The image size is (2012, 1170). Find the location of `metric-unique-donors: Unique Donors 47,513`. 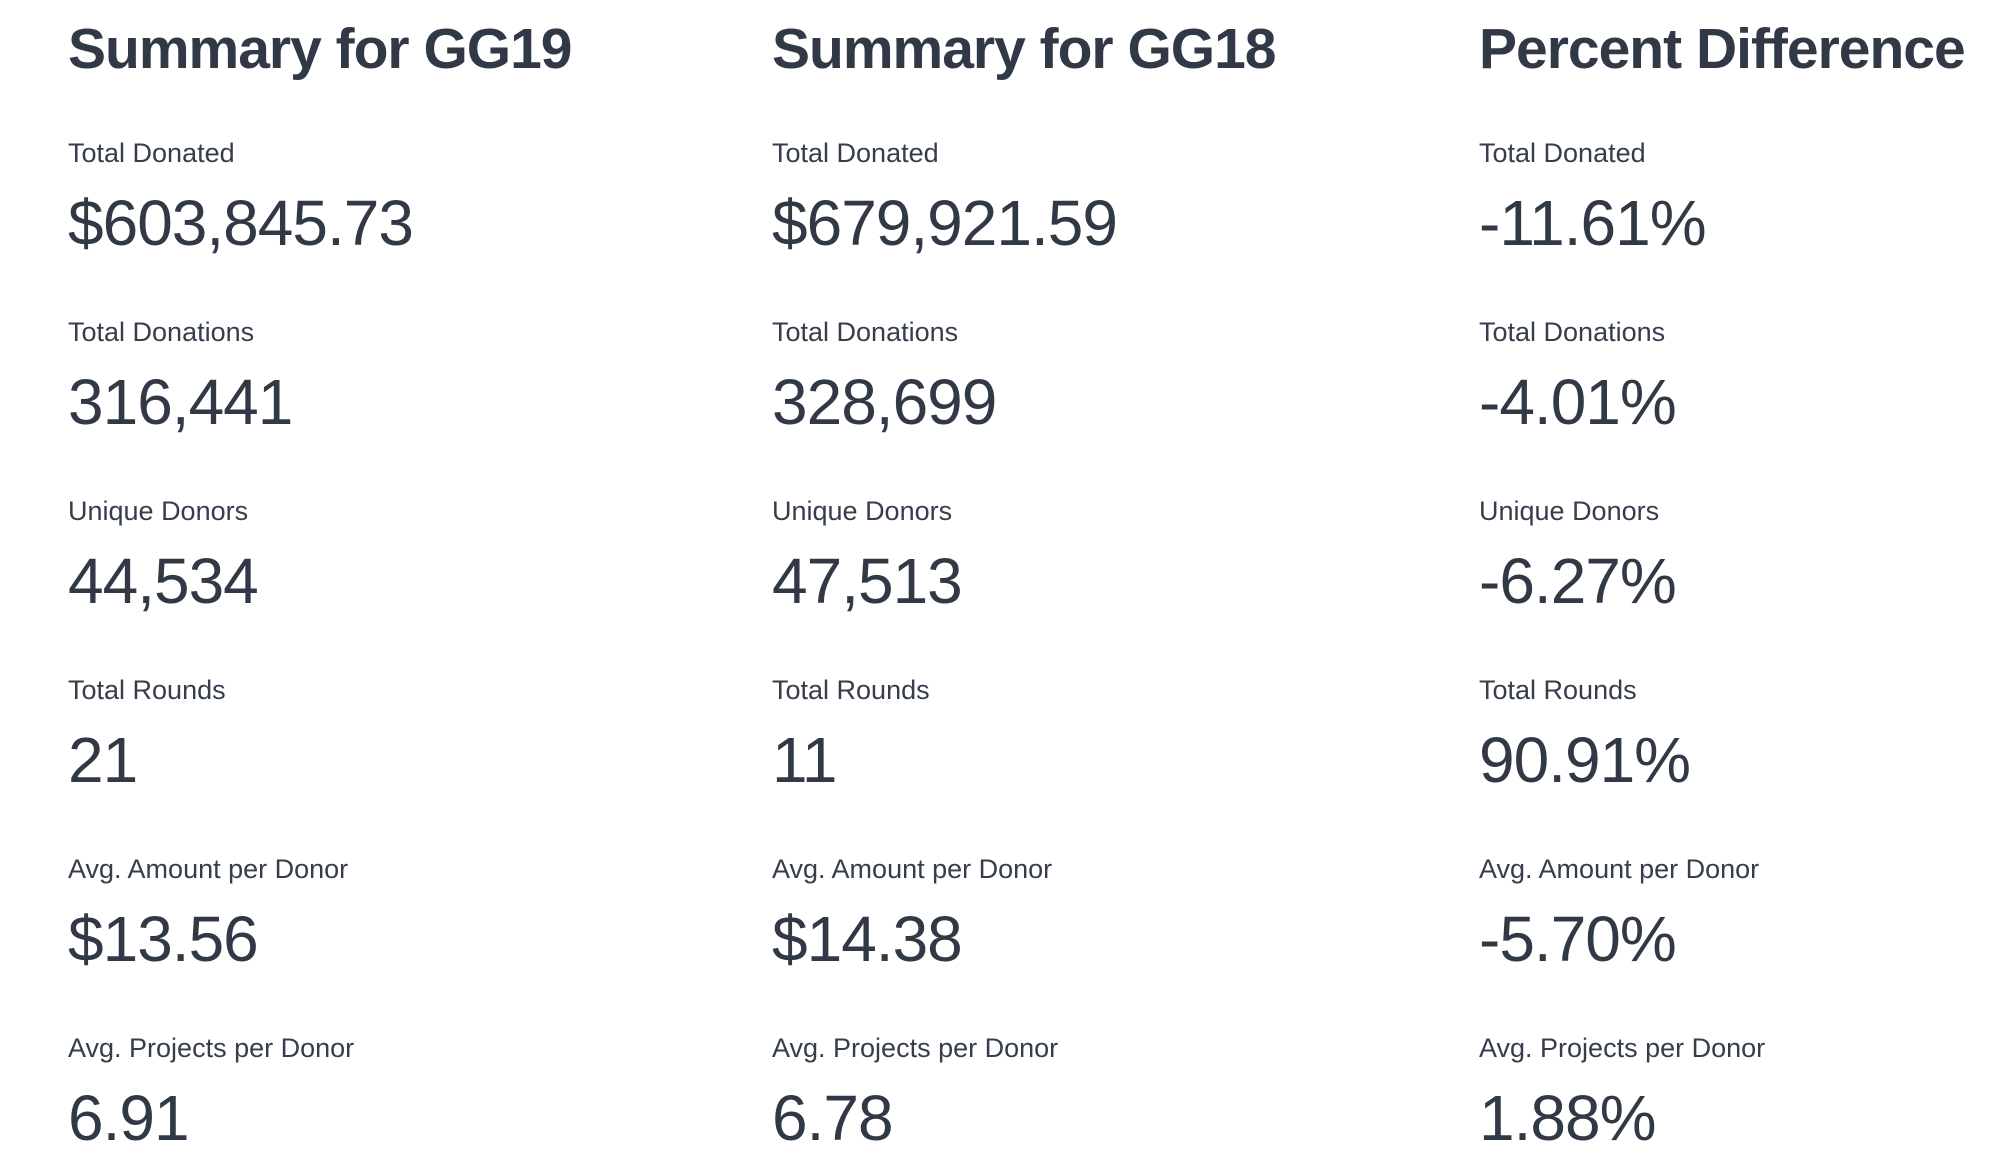

metric-unique-donors: Unique Donors 47,513 is located at coordinates (1125, 557).